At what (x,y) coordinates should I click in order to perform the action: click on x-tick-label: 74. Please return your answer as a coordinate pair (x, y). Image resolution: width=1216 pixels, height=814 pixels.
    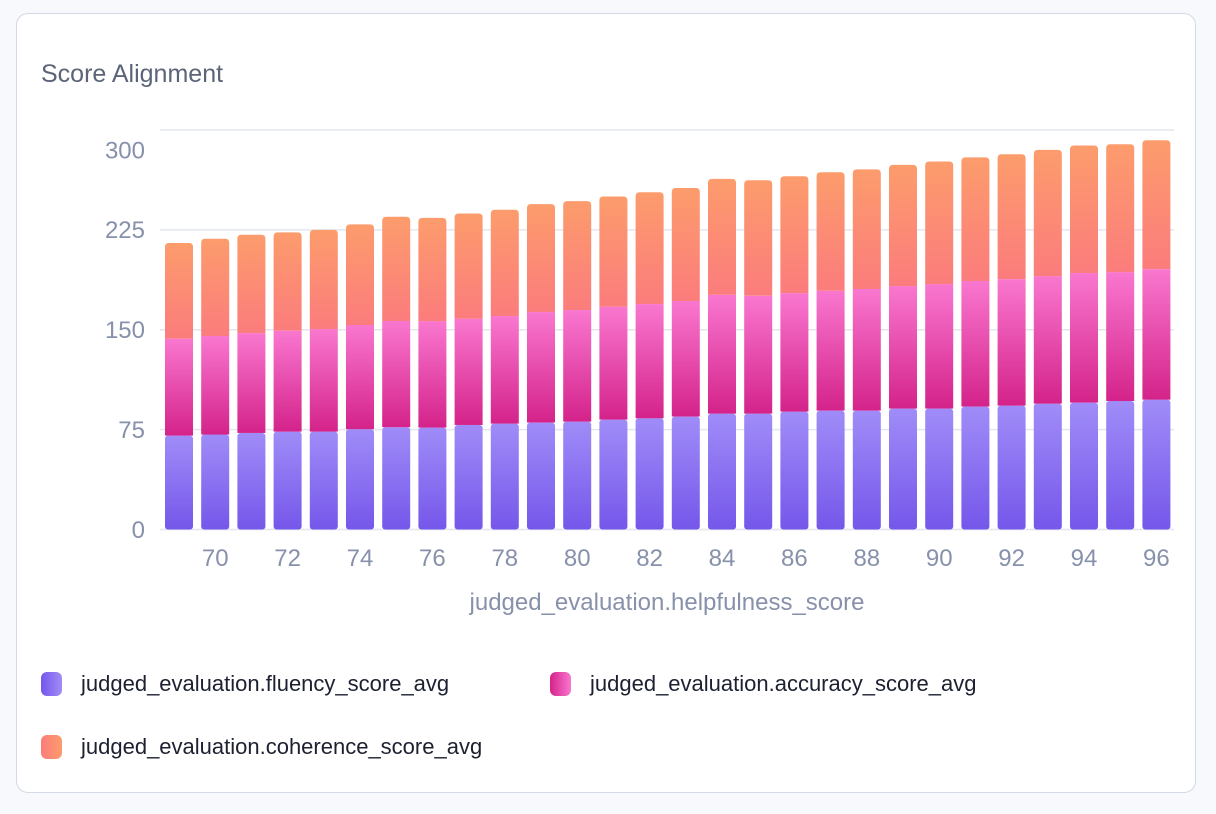
    Looking at the image, I should click on (360, 558).